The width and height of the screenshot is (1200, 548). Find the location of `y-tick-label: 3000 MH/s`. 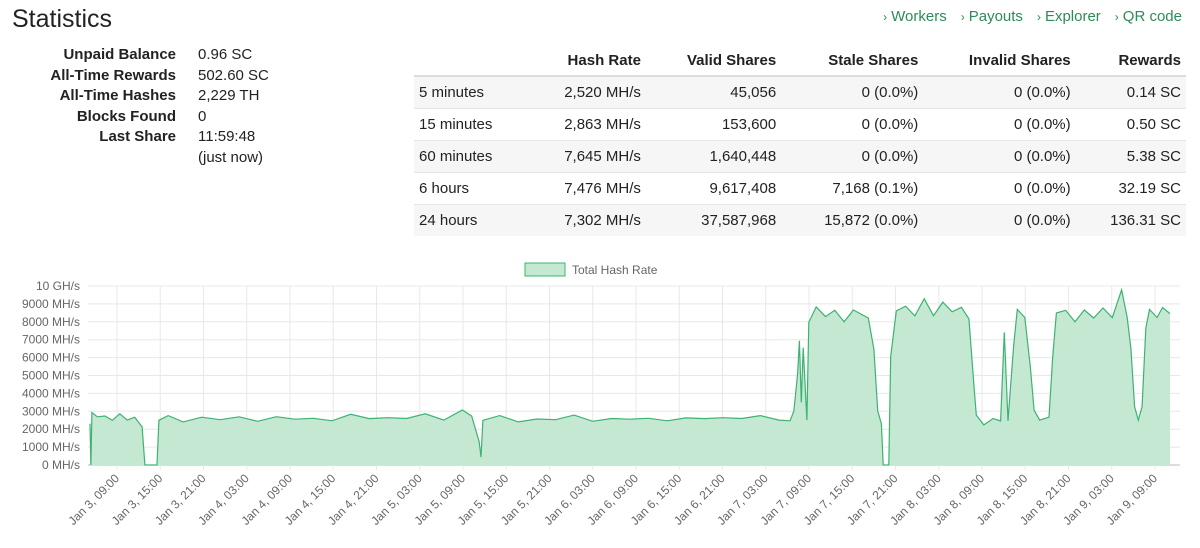

y-tick-label: 3000 MH/s is located at coordinates (51, 411).